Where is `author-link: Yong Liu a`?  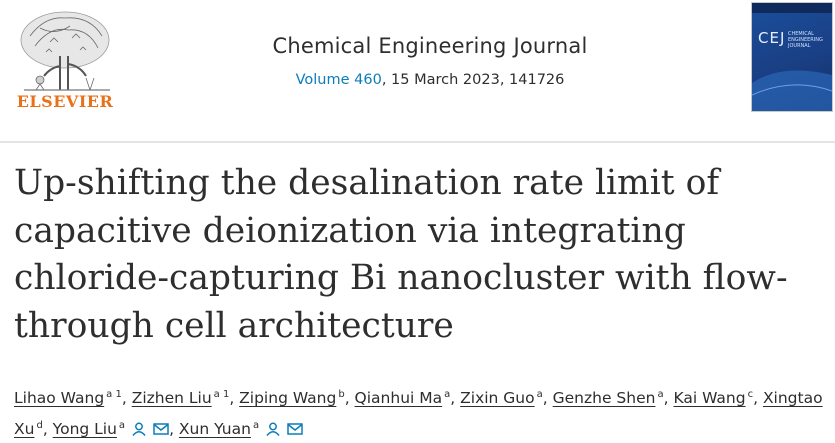
author-link: Yong Liu a is located at coordinates (111, 429).